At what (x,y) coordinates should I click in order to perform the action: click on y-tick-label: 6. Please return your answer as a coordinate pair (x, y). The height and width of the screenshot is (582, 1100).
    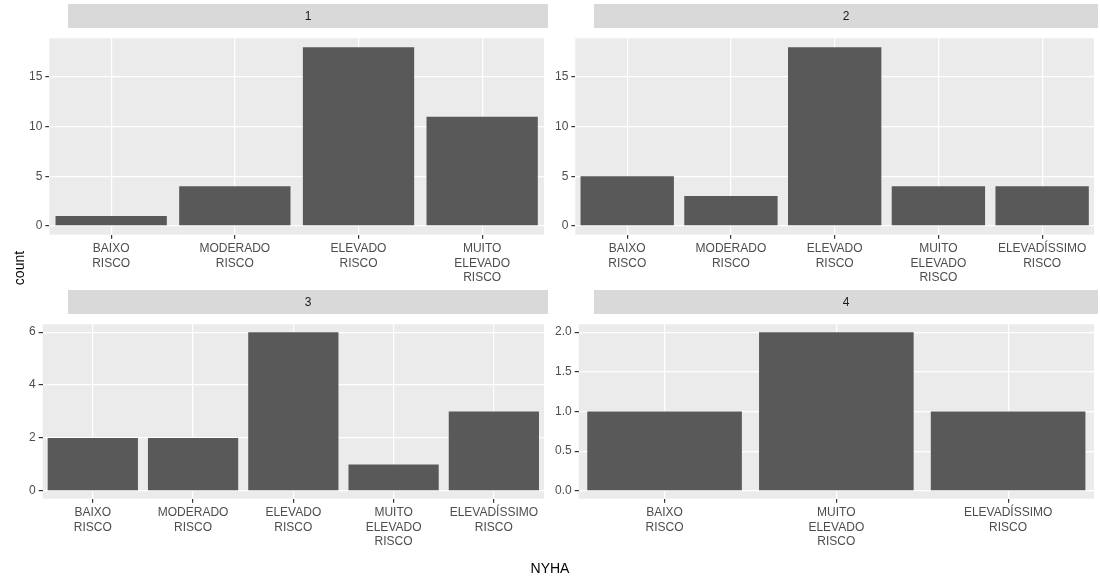
    Looking at the image, I should click on (32, 331).